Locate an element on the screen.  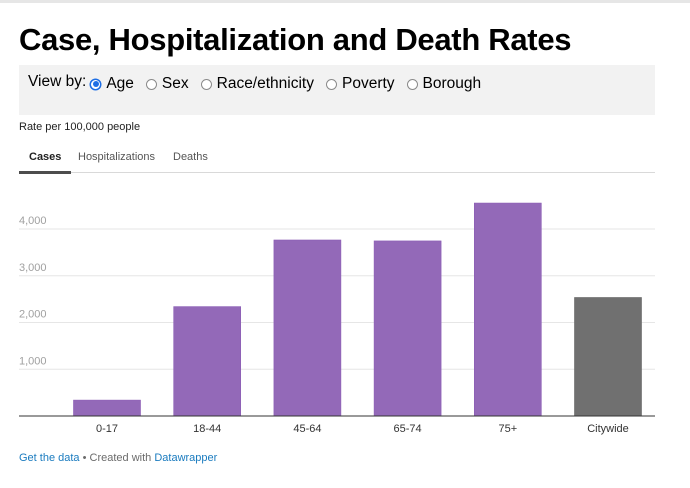
datawrapper-link: Datawrapper is located at coordinates (186, 458).